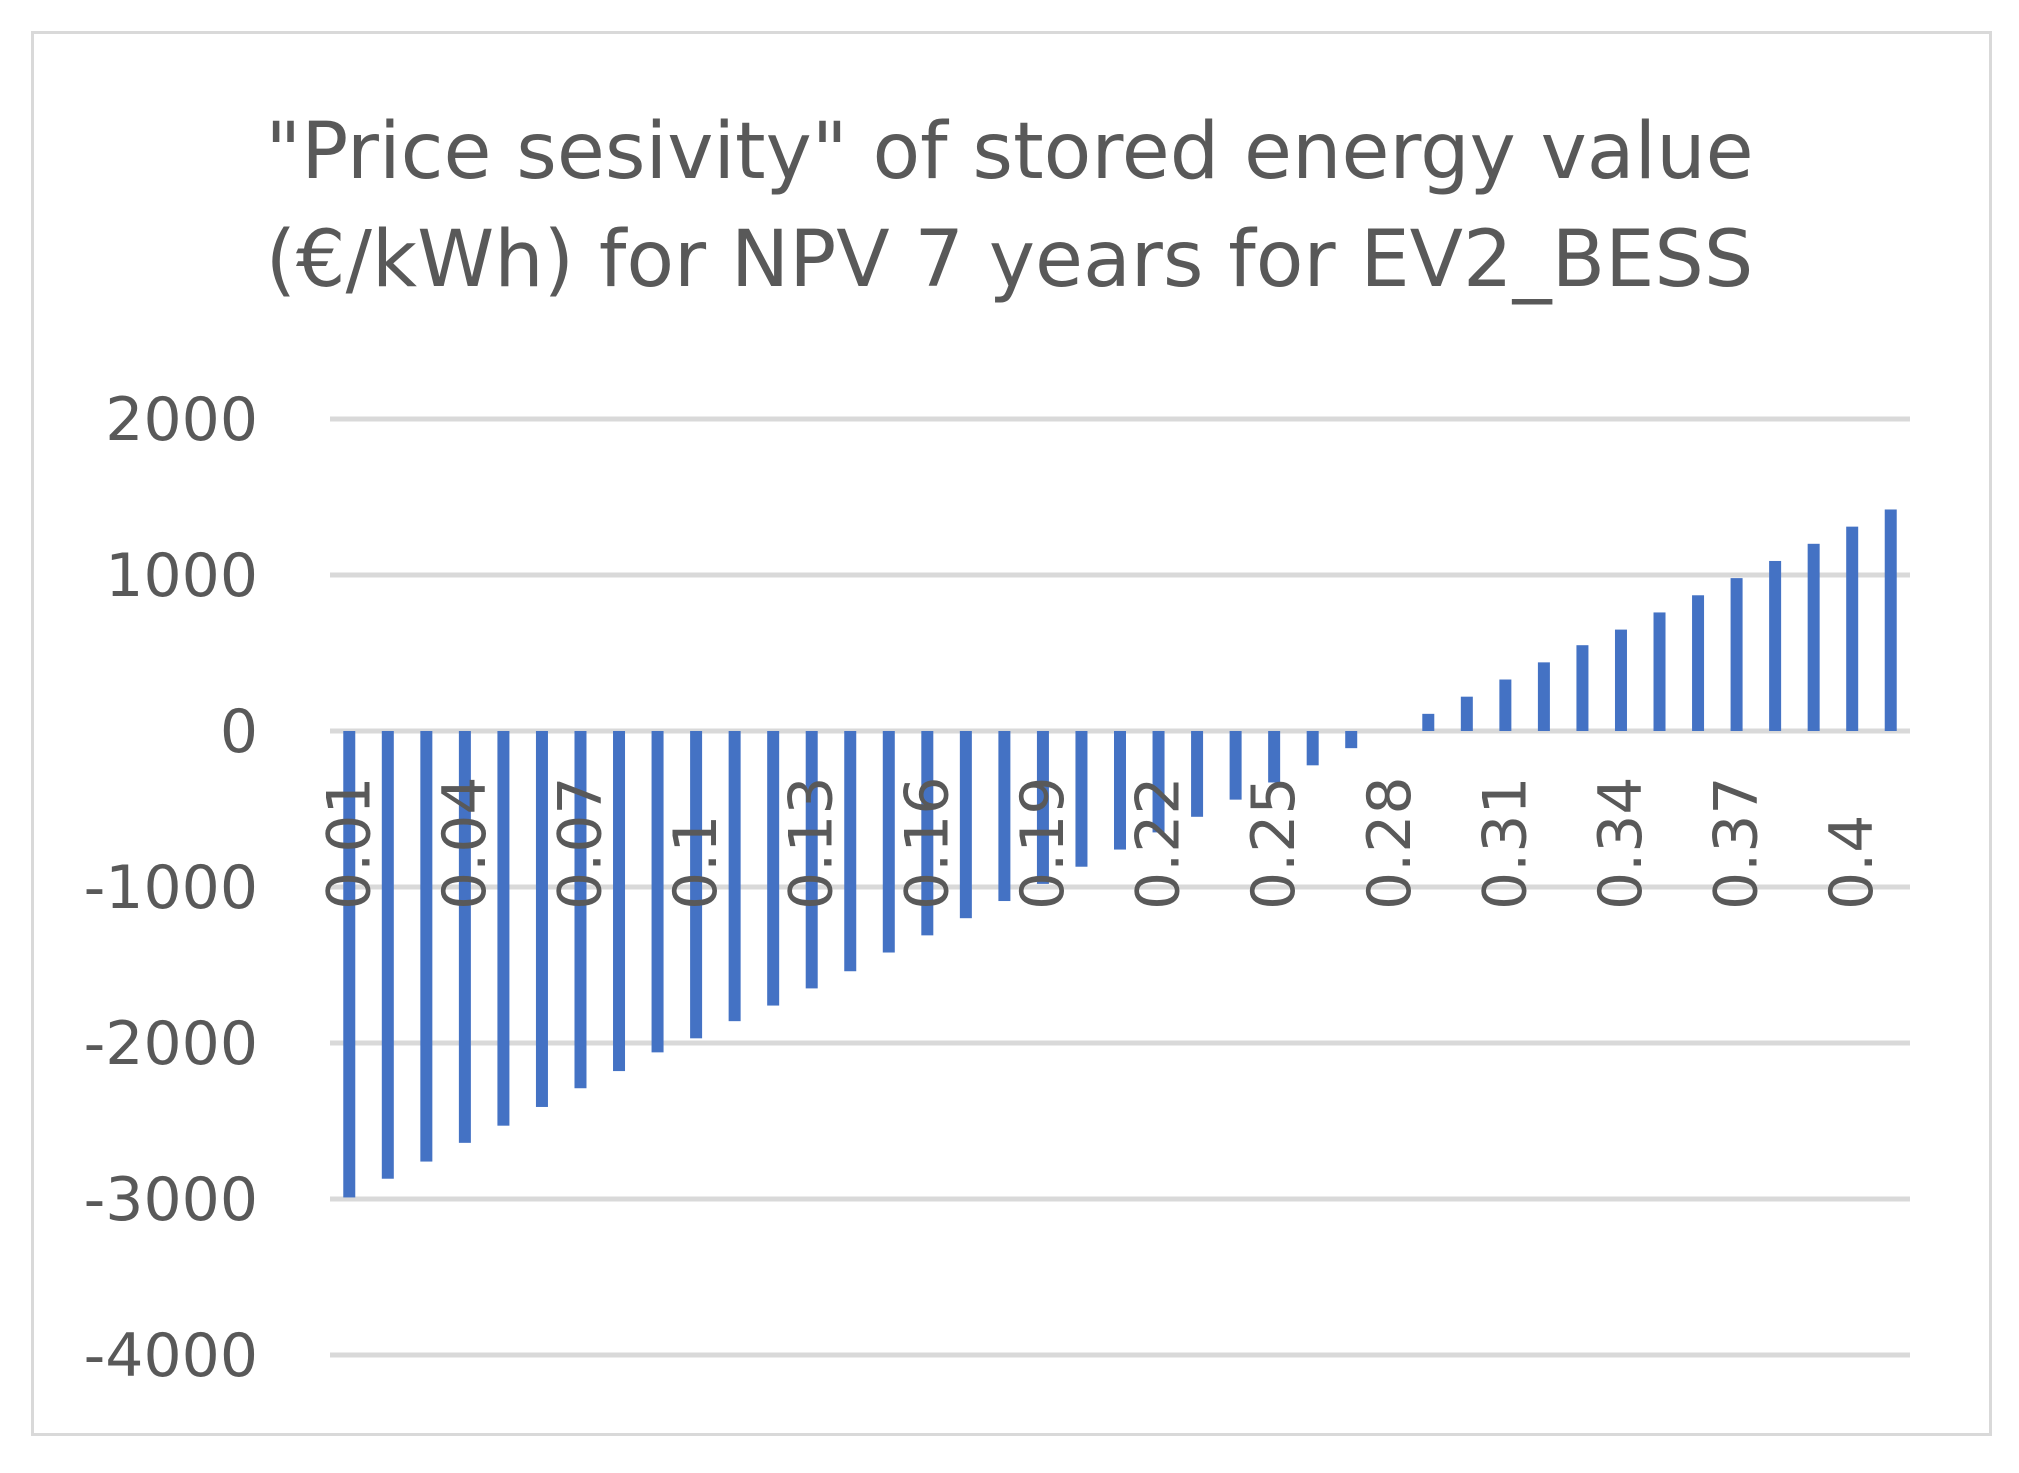 This screenshot has height=1473, width=2019. I want to click on bar-0.02, so click(387, 955).